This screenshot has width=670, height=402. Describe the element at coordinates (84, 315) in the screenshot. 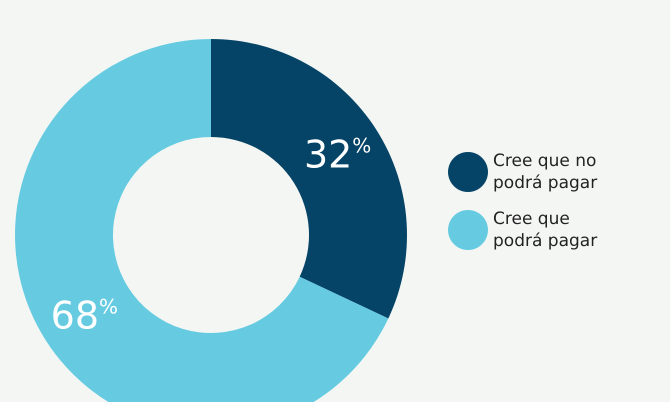

I see `data-label: 68%` at that location.